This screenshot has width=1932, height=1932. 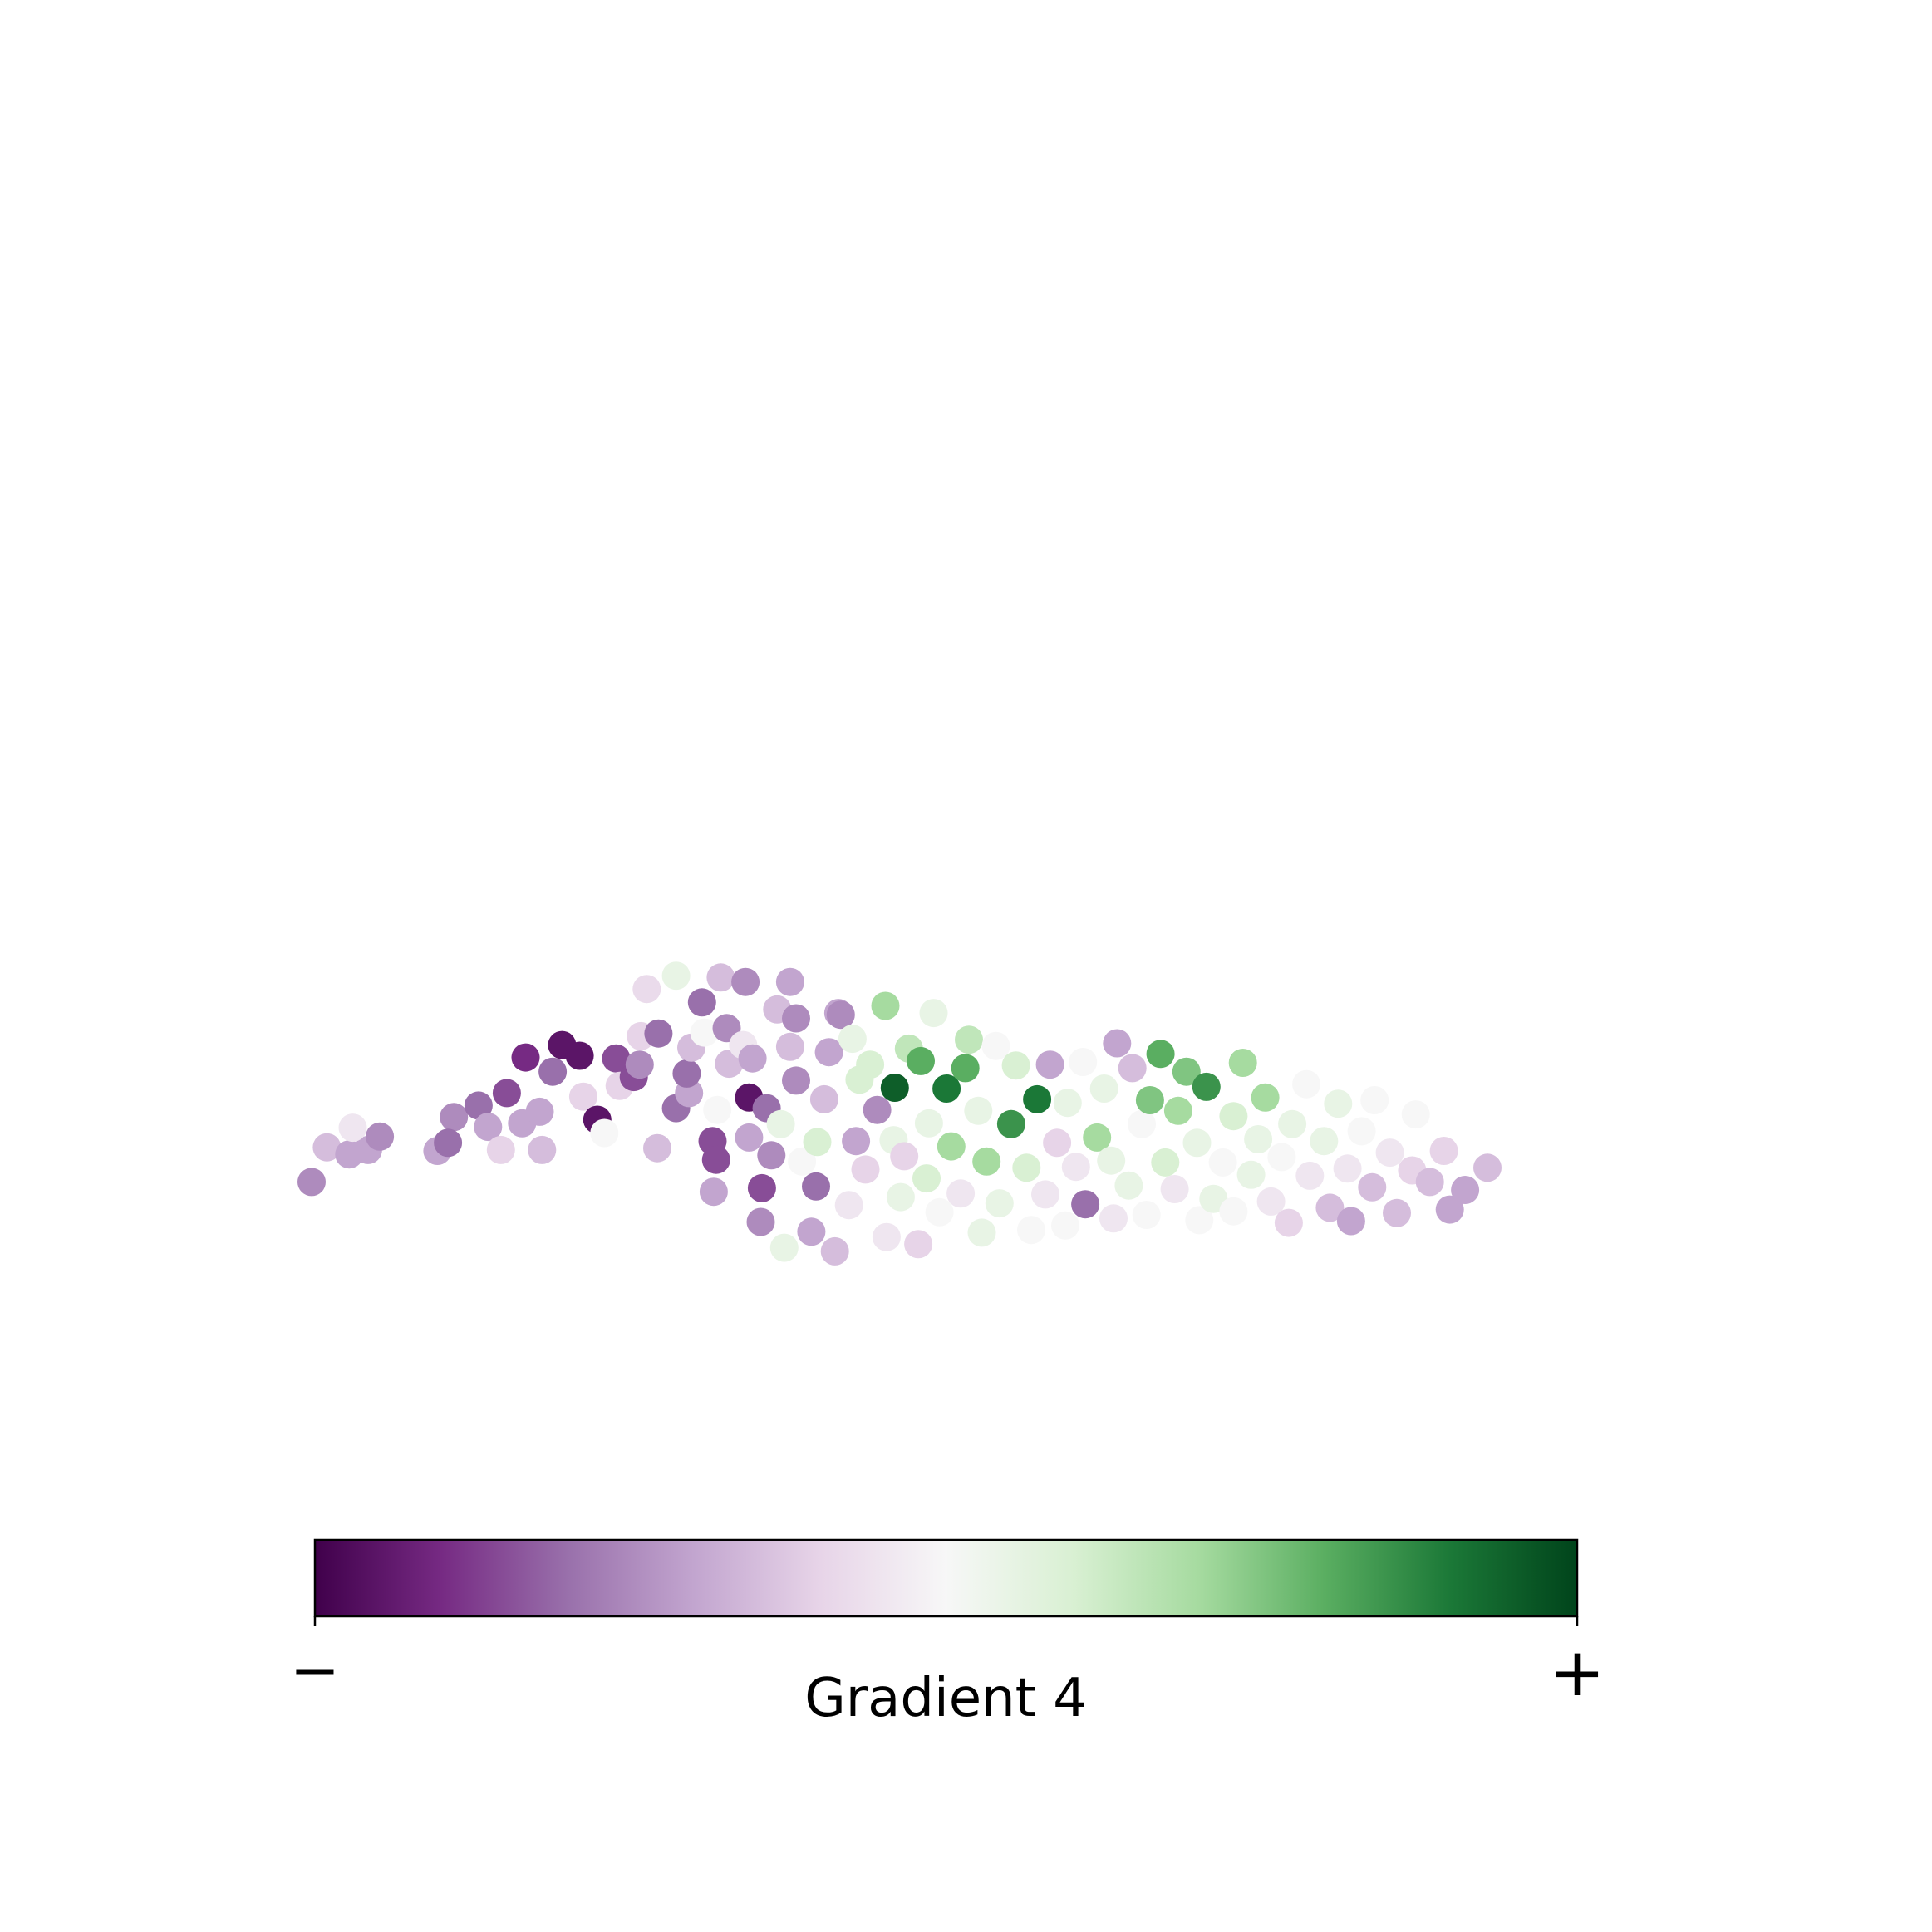 I want to click on colorbar-title: Gradient 4, so click(x=945, y=1698).